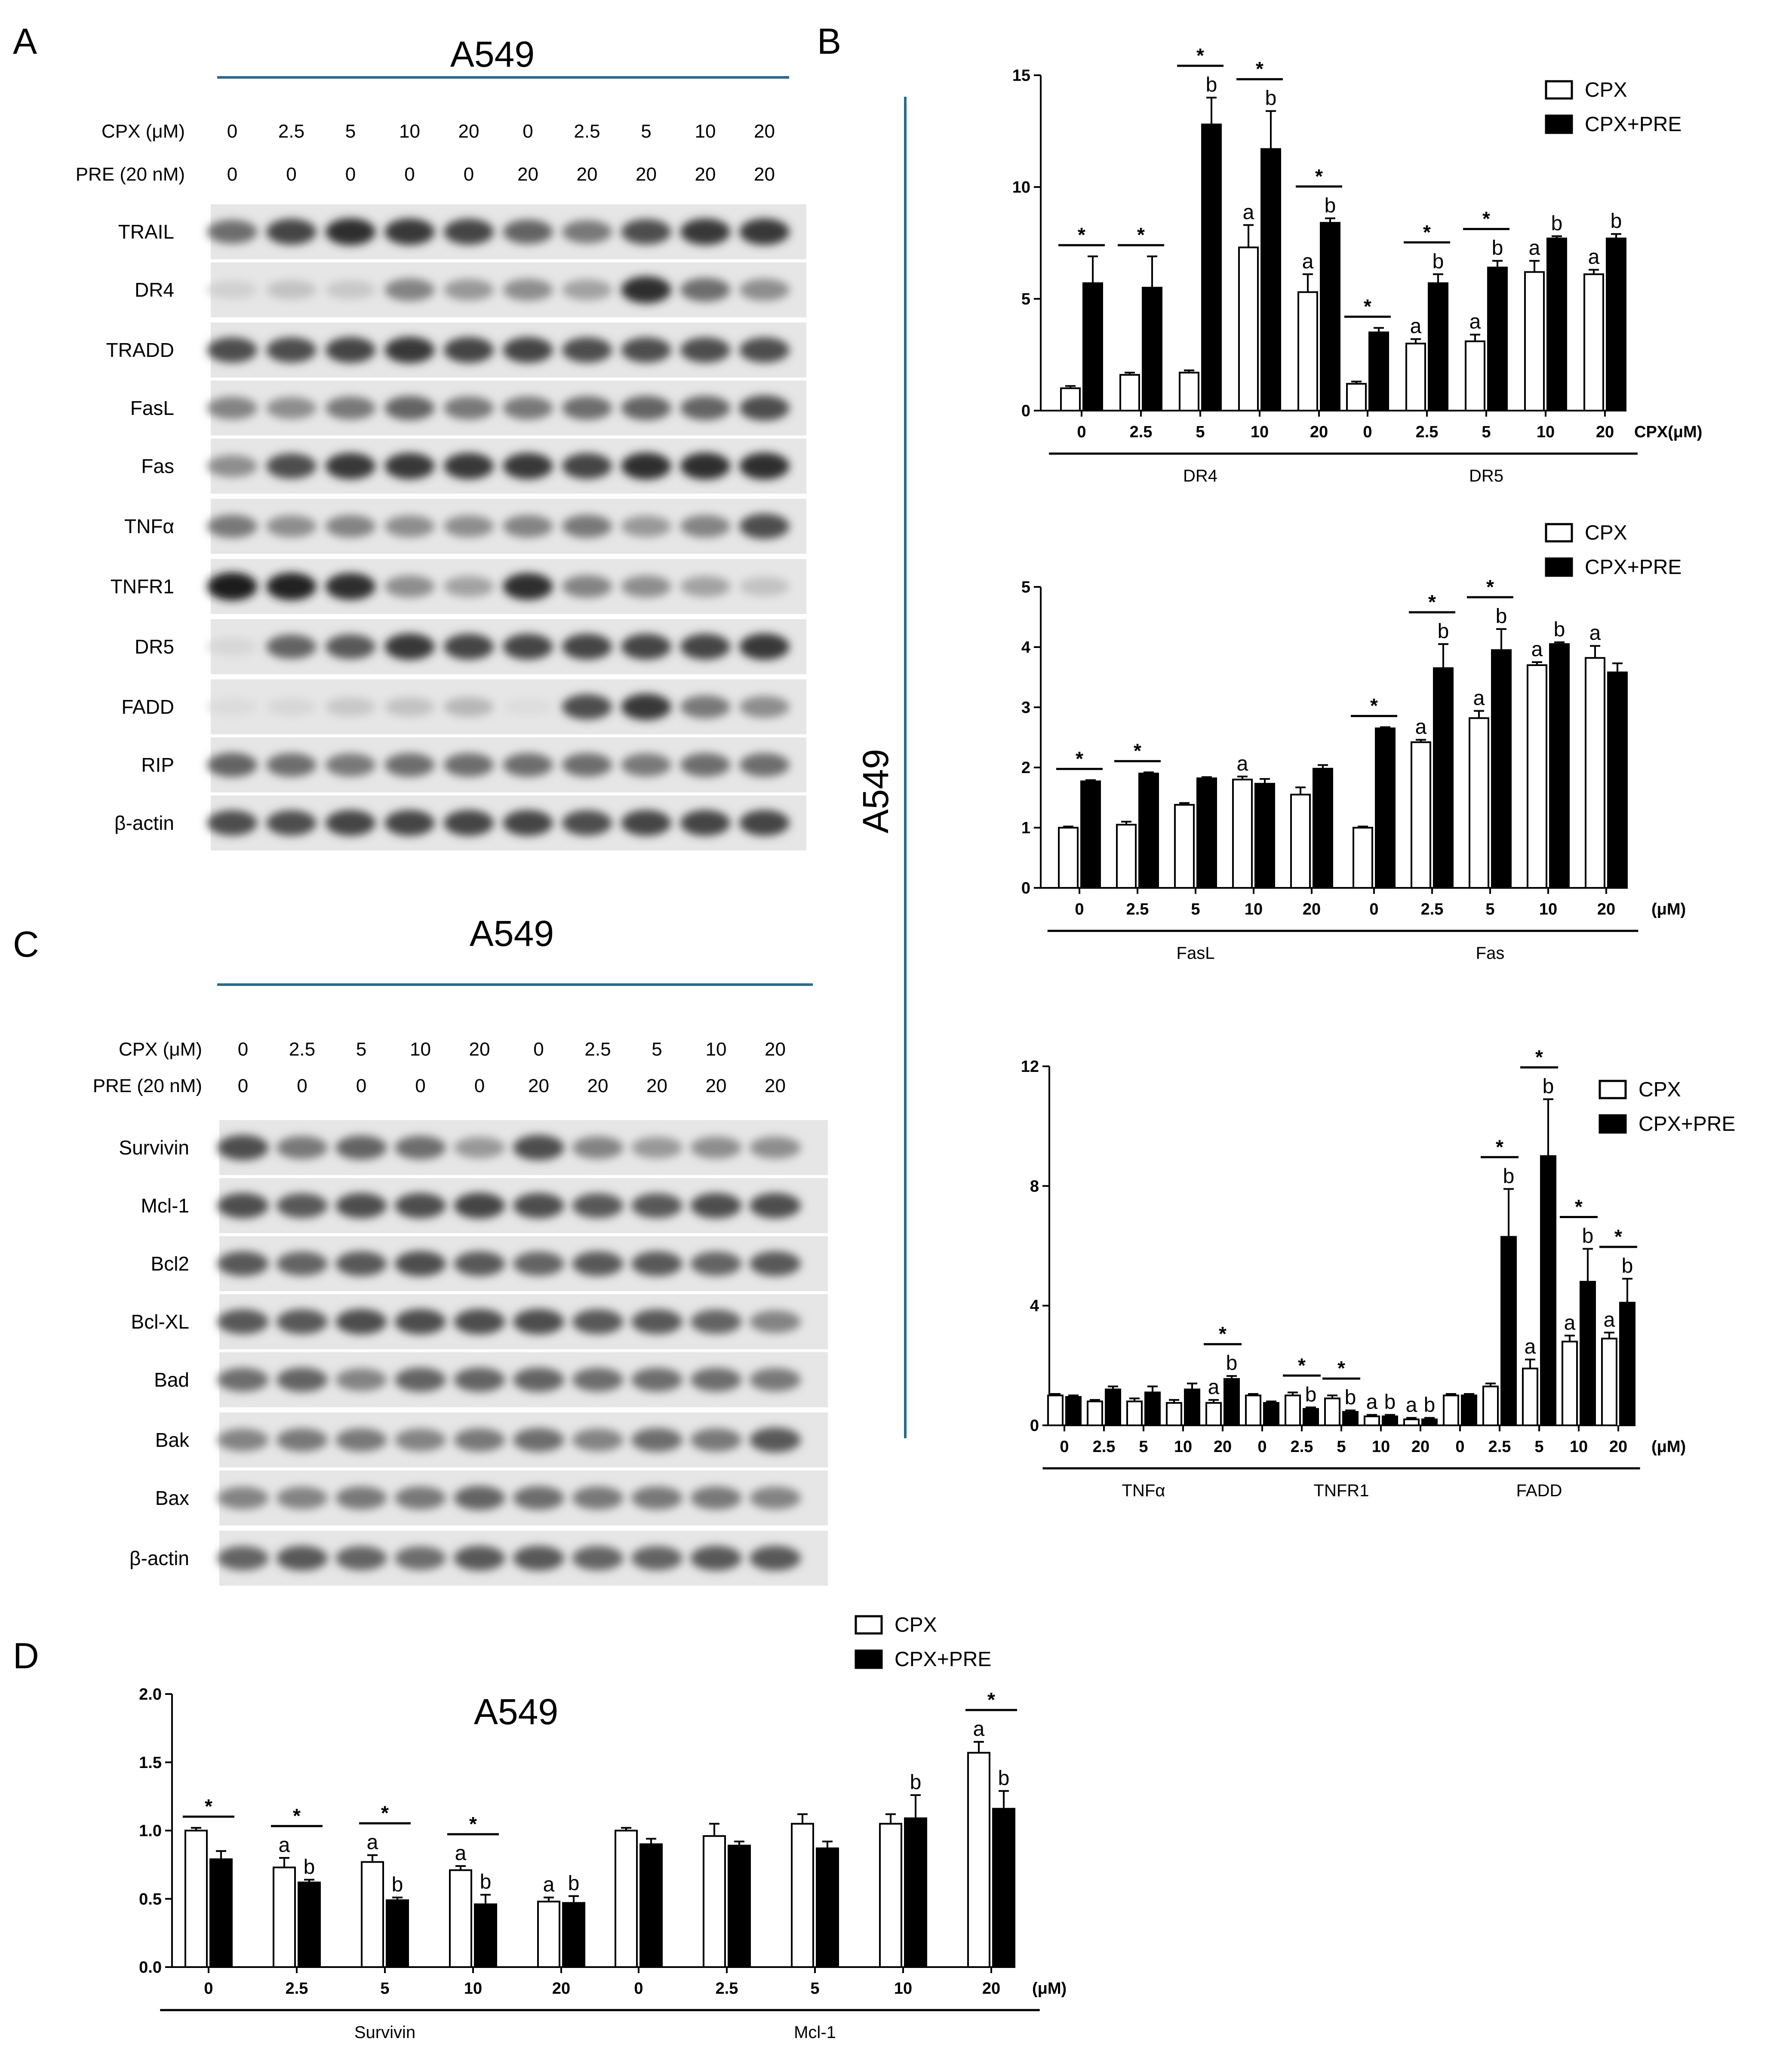 The width and height of the screenshot is (1783, 2072). Describe the element at coordinates (130, 174) in the screenshot. I see `panel-a-pre-label: PRE (20 nM)` at that location.